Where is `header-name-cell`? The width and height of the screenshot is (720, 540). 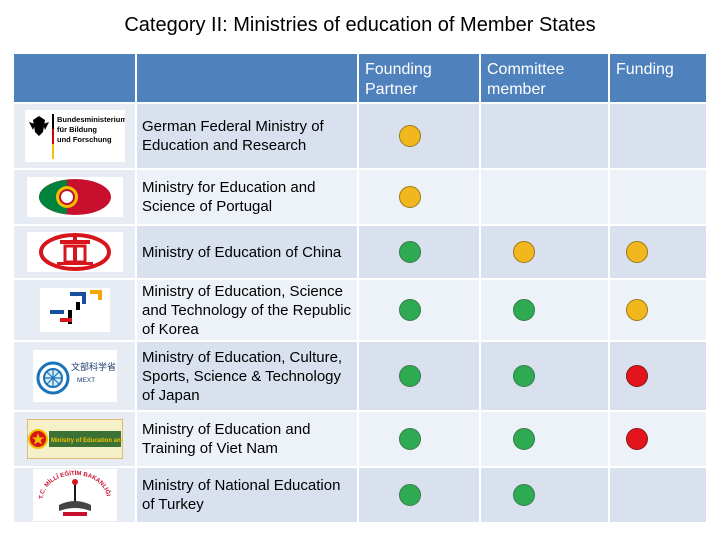 header-name-cell is located at coordinates (247, 78).